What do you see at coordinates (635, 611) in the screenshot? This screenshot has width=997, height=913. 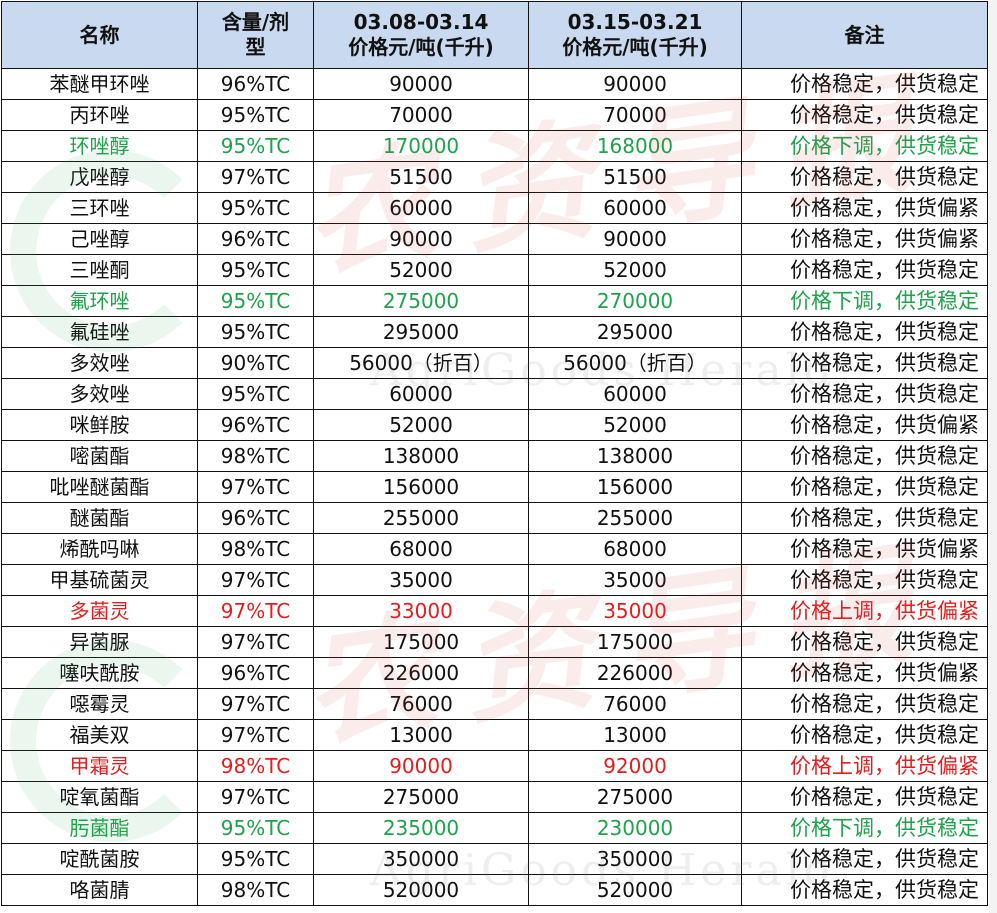 I see `cell-price-week2: 35000` at bounding box center [635, 611].